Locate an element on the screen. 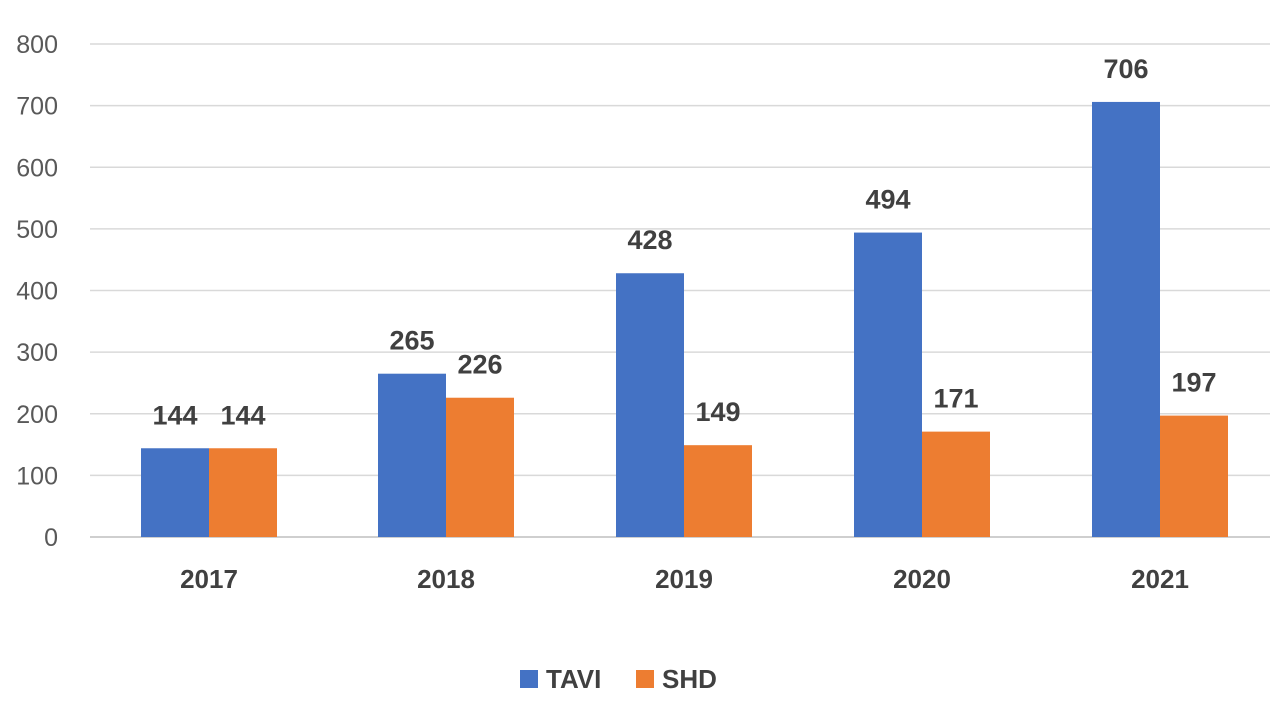 Image resolution: width=1280 pixels, height=708 pixels. data-label-tavi-2020: 494 is located at coordinates (887, 200).